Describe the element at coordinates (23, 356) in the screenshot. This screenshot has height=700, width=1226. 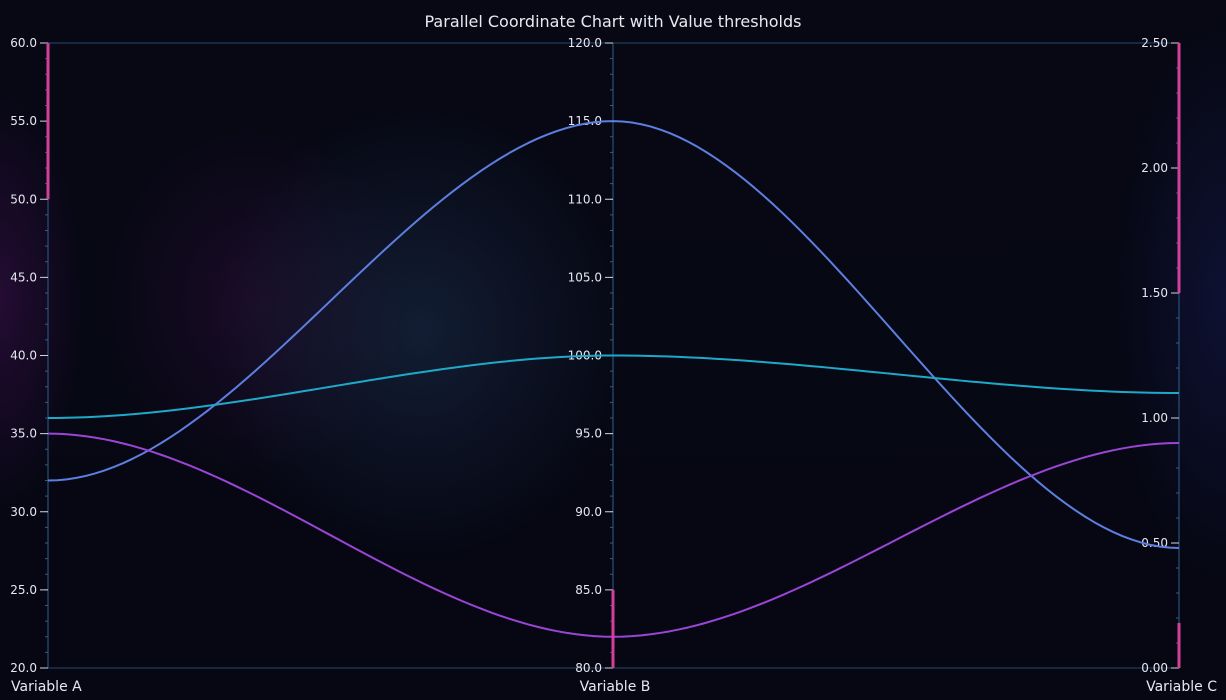
I see `tick-label: 40.0` at that location.